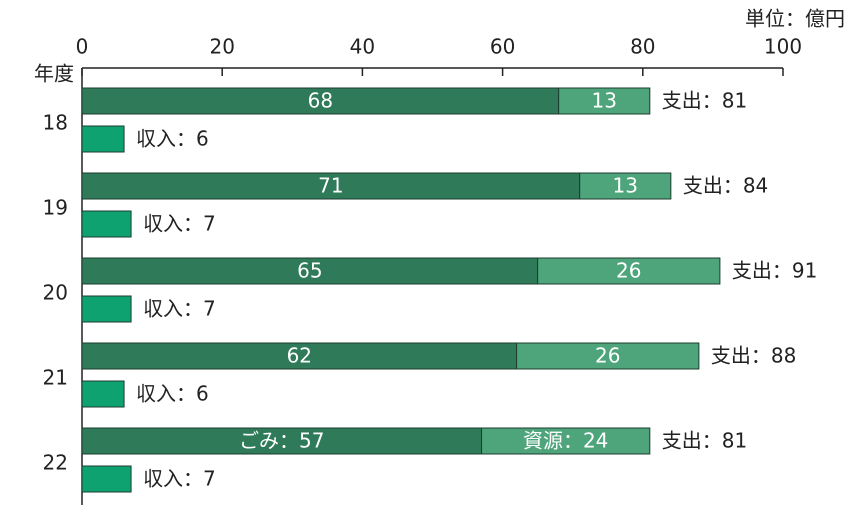 The width and height of the screenshot is (850, 505). What do you see at coordinates (642, 47) in the screenshot?
I see `x-tick-label: 80` at bounding box center [642, 47].